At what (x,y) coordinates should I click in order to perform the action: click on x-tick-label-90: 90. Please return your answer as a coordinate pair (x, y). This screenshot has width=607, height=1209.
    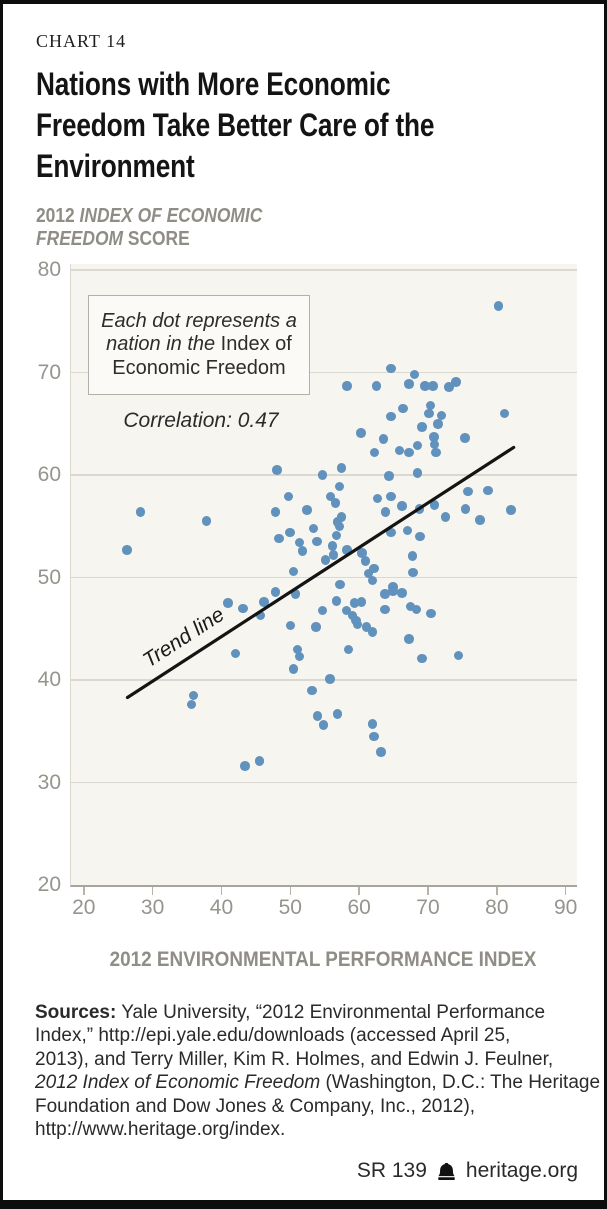
    Looking at the image, I should click on (565, 907).